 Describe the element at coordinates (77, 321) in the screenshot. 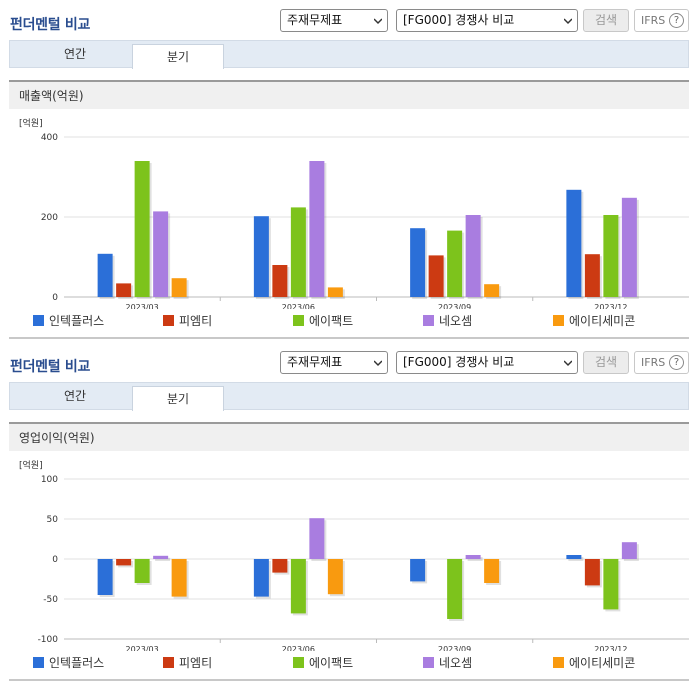

I see `legend-label: 인텍플러스` at that location.